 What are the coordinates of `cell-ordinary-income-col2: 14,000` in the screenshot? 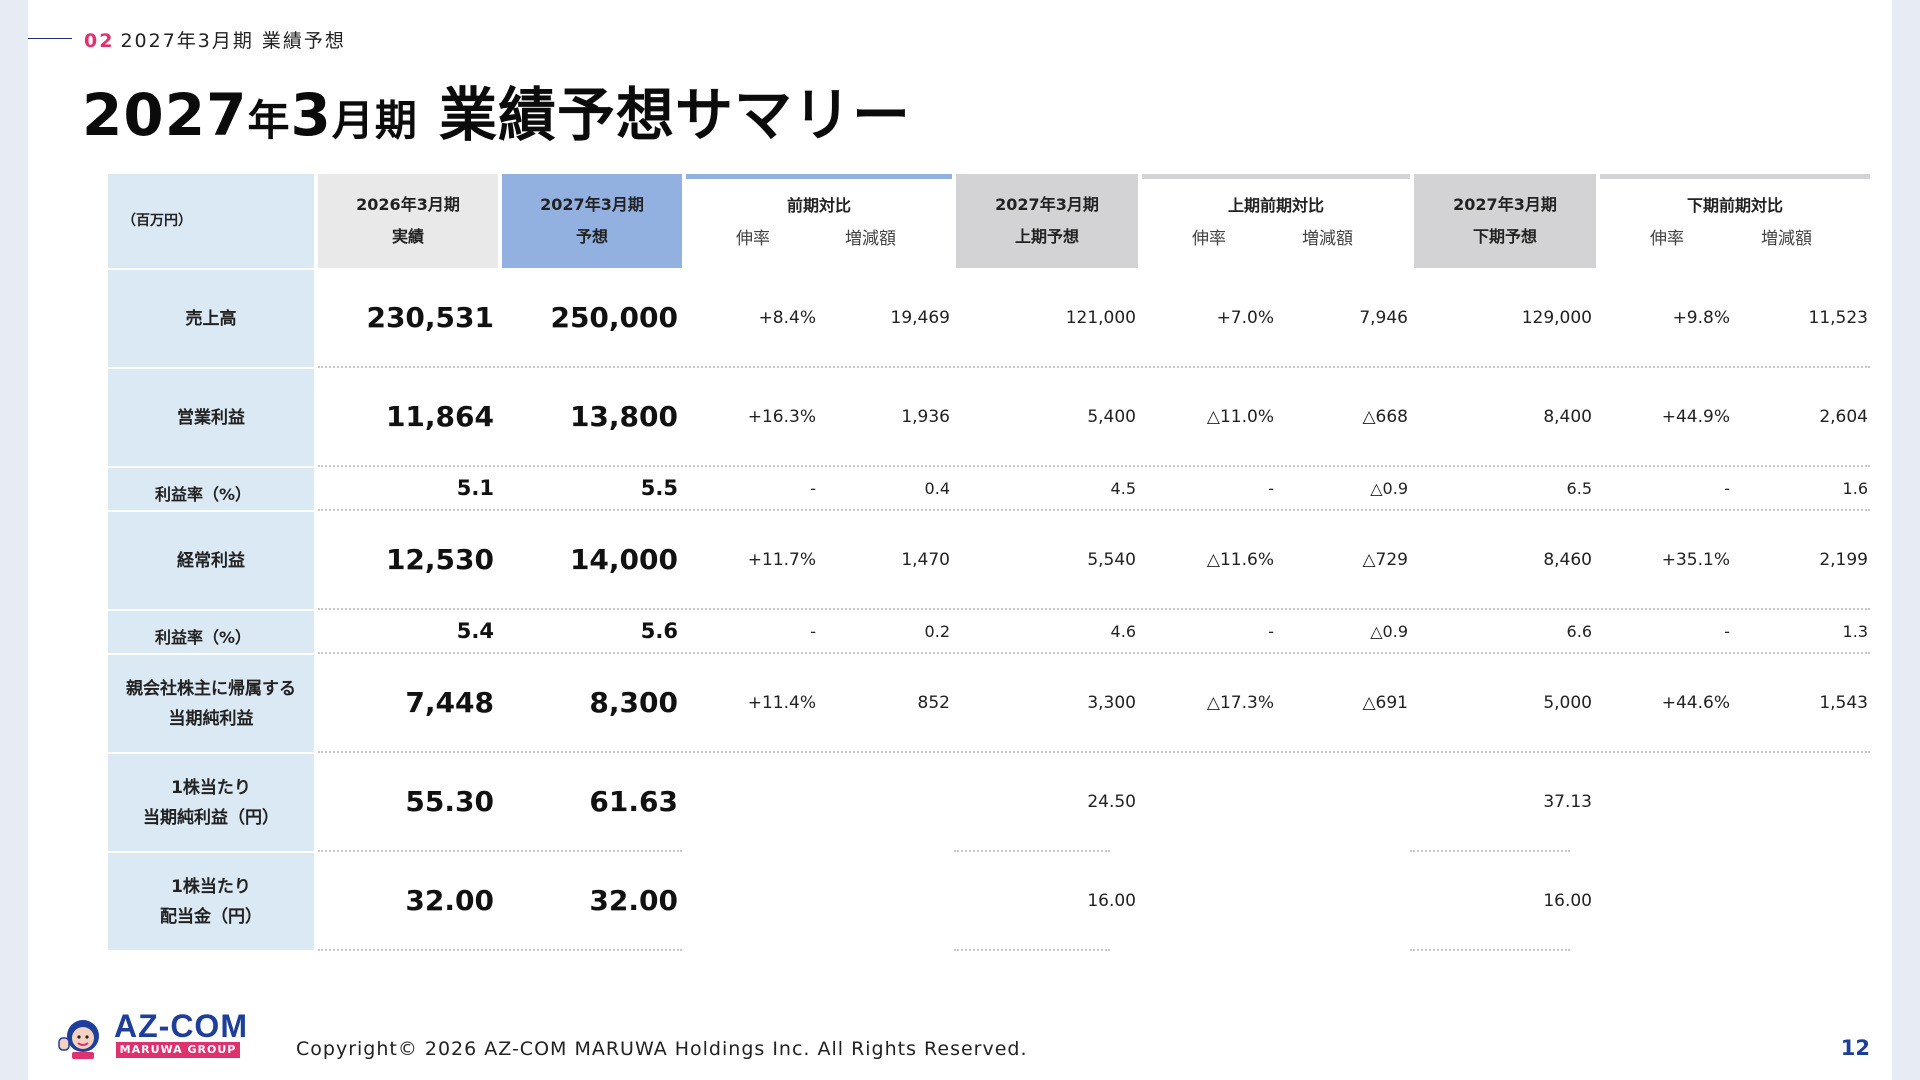 It's located at (623, 559).